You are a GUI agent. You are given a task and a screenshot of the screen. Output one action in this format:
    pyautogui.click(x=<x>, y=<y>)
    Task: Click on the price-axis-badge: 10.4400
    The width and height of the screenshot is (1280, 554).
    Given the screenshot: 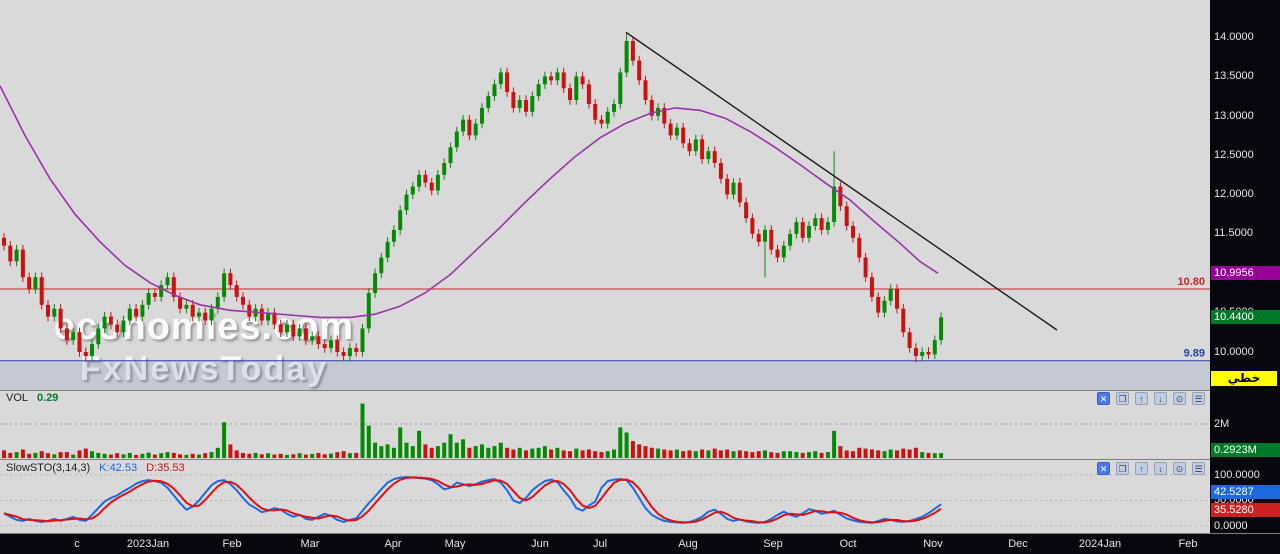 What is the action you would take?
    pyautogui.click(x=1245, y=317)
    